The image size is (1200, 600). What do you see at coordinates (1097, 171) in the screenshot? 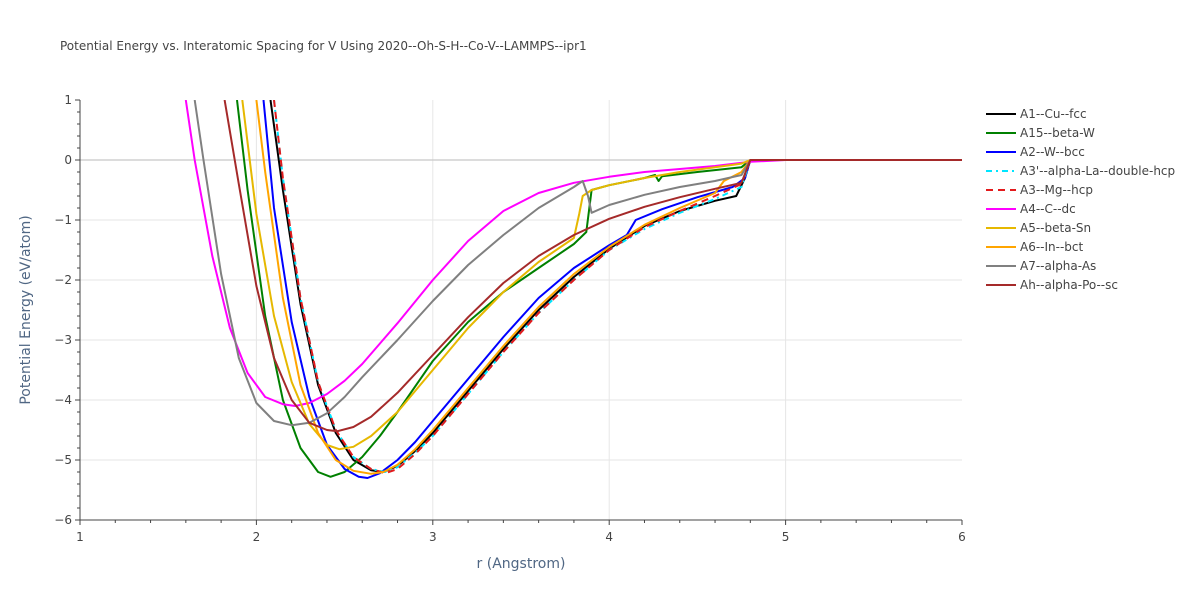
I see `legend-label-3: A3'--alpha-La--double-hcp` at bounding box center [1097, 171].